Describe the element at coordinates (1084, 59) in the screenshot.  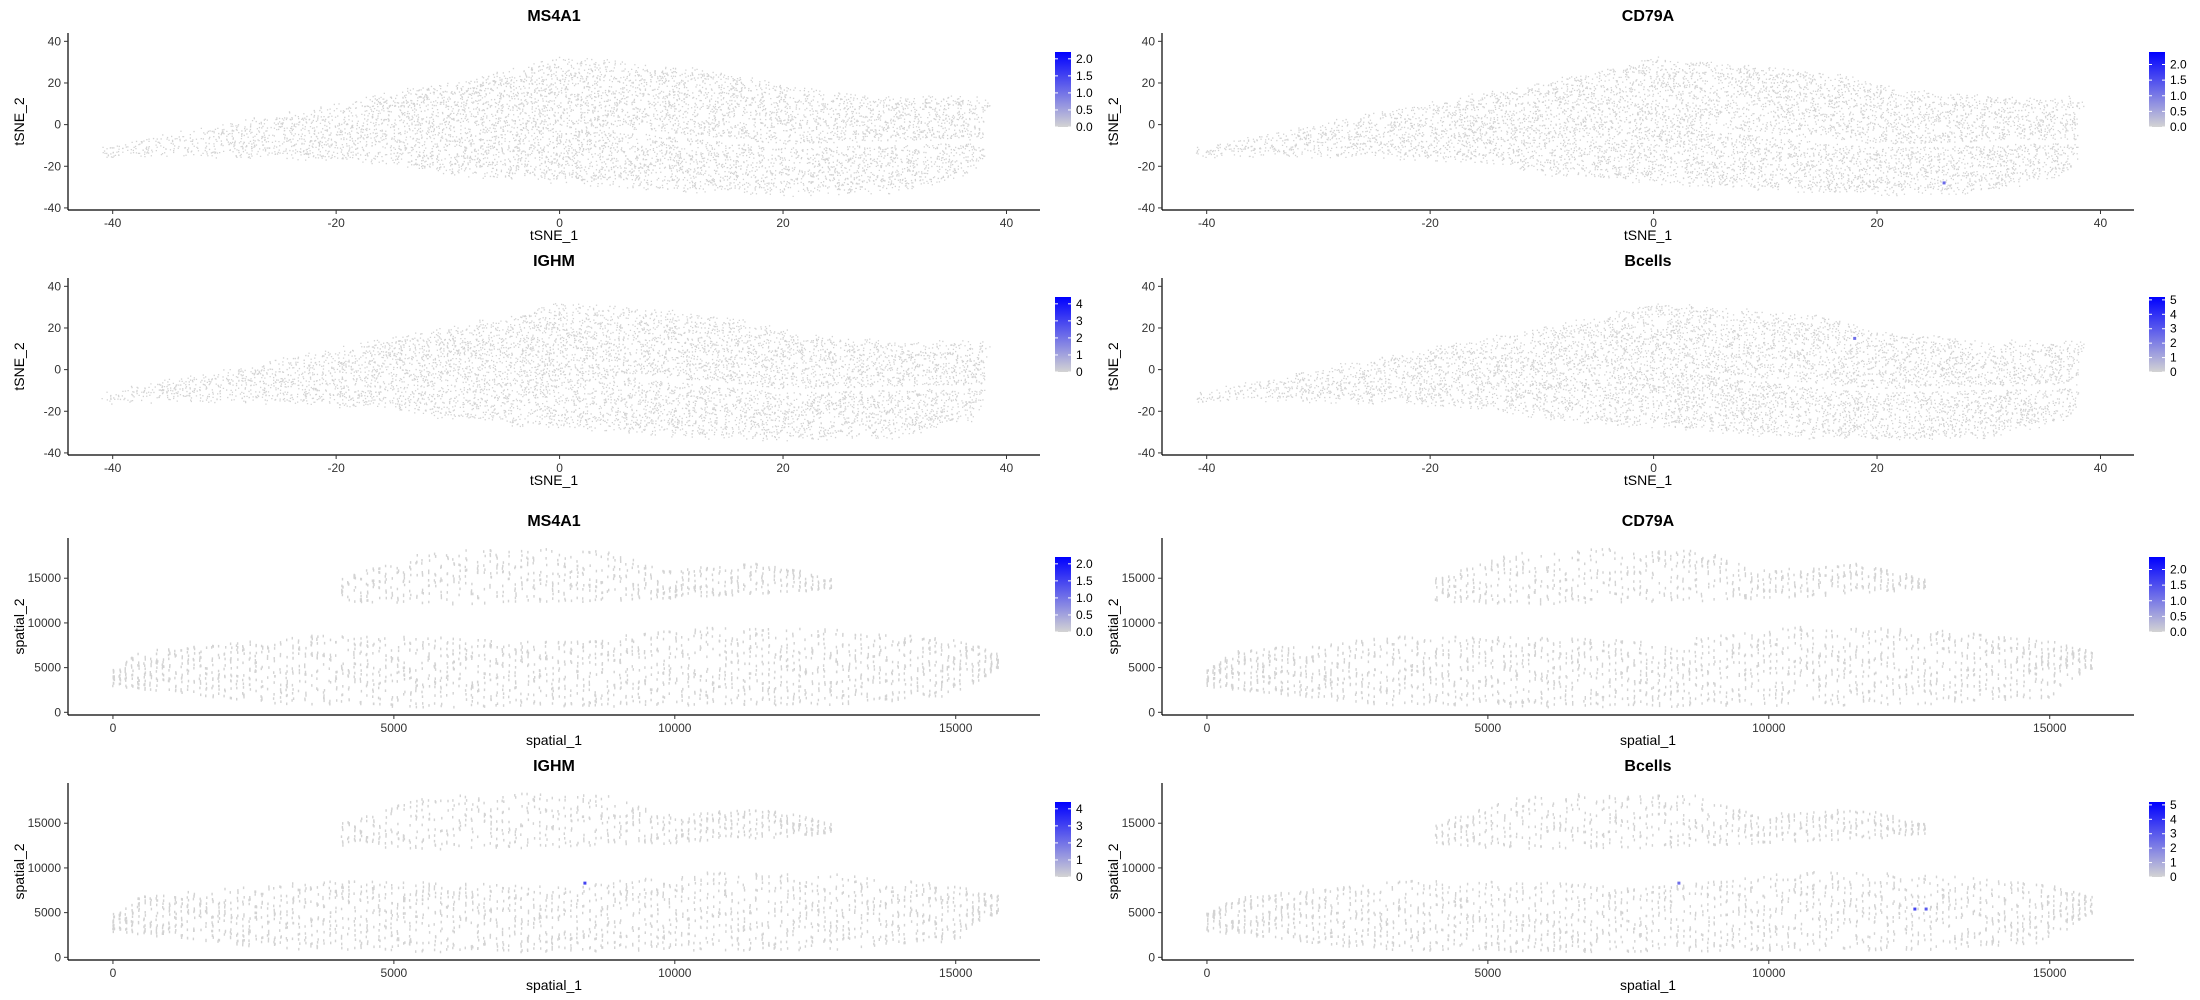
I see `legend-tick-label: 2.0` at that location.